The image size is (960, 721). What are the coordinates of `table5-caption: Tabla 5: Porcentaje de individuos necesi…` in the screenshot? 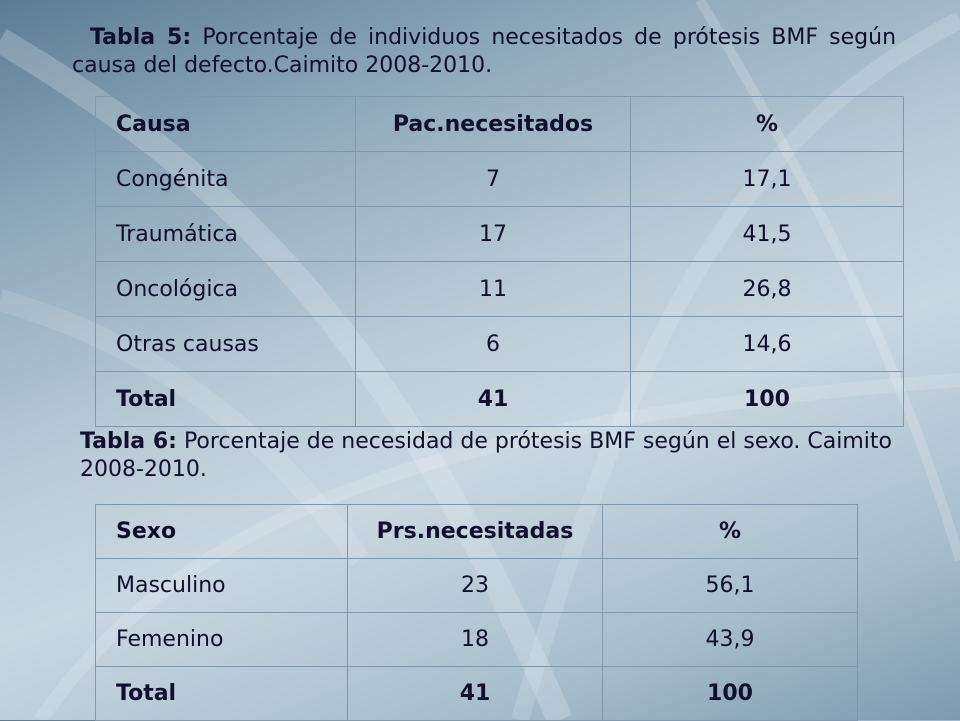 It's located at (484, 52).